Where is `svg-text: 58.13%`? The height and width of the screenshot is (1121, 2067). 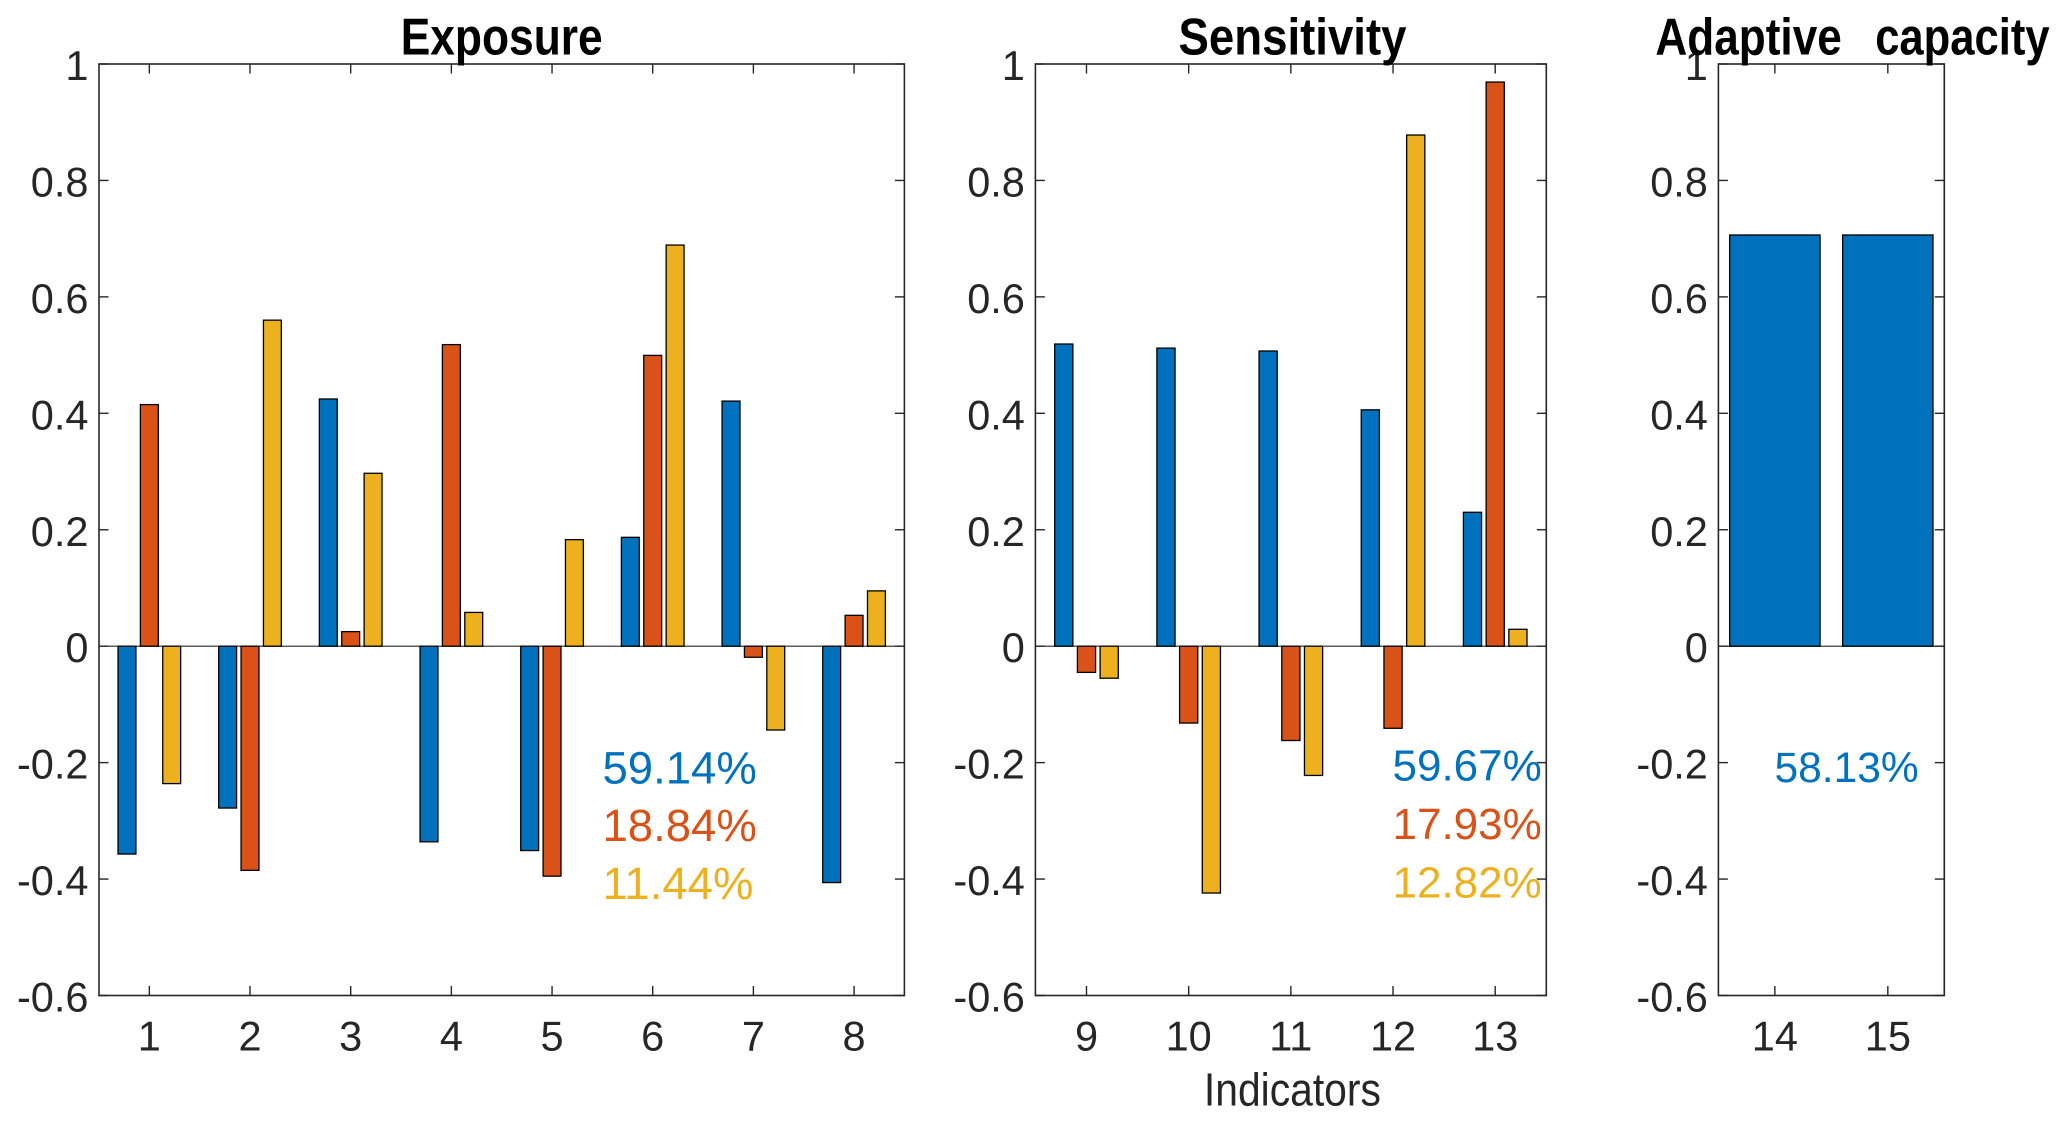
svg-text: 58.13% is located at coordinates (1847, 768).